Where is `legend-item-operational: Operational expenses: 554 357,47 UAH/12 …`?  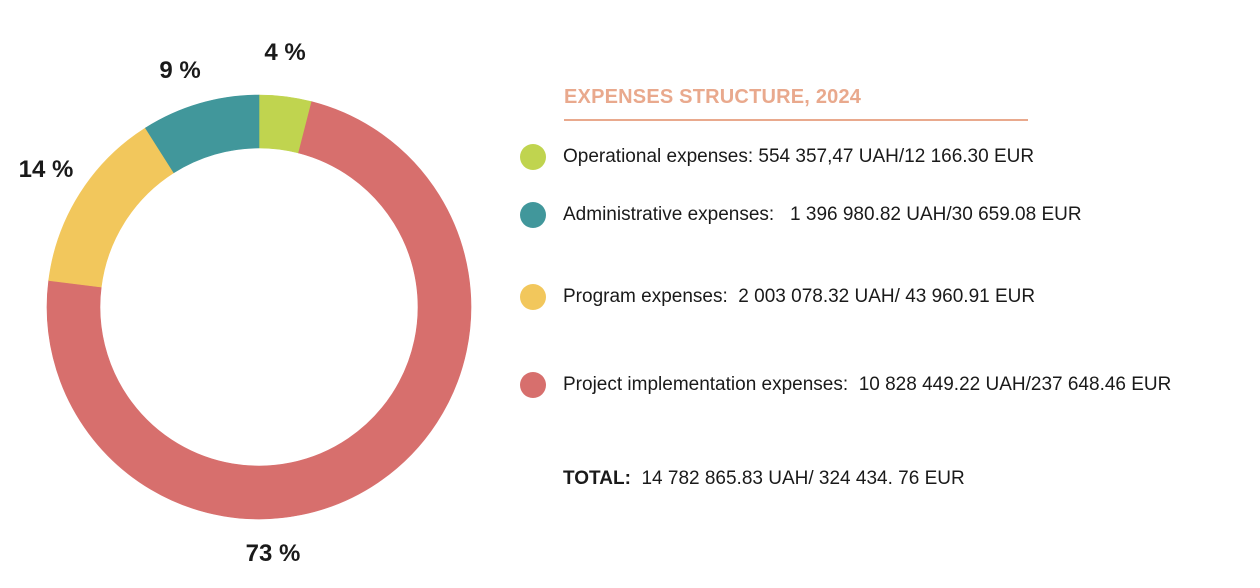 legend-item-operational: Operational expenses: 554 357,47 UAH/12 … is located at coordinates (777, 157).